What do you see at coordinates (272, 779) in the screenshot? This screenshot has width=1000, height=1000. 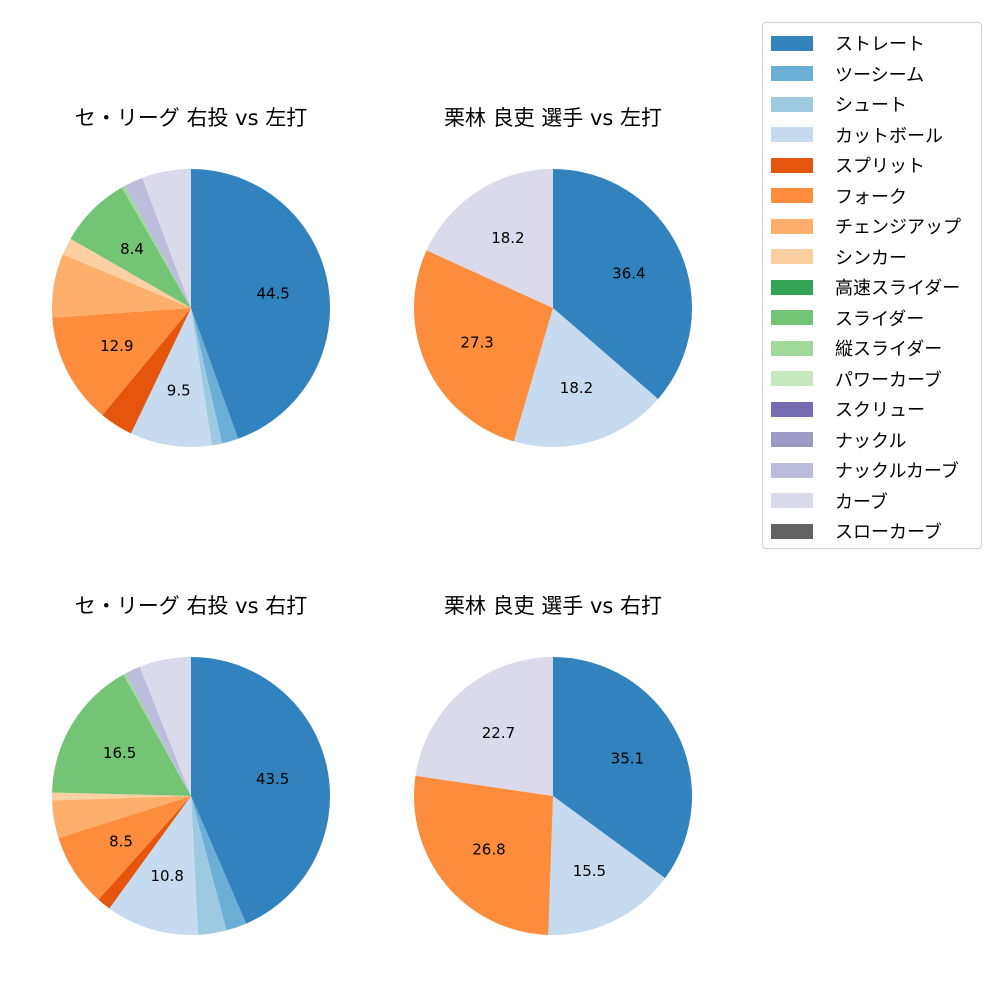 I see `pie-slice-label: 43.5` at bounding box center [272, 779].